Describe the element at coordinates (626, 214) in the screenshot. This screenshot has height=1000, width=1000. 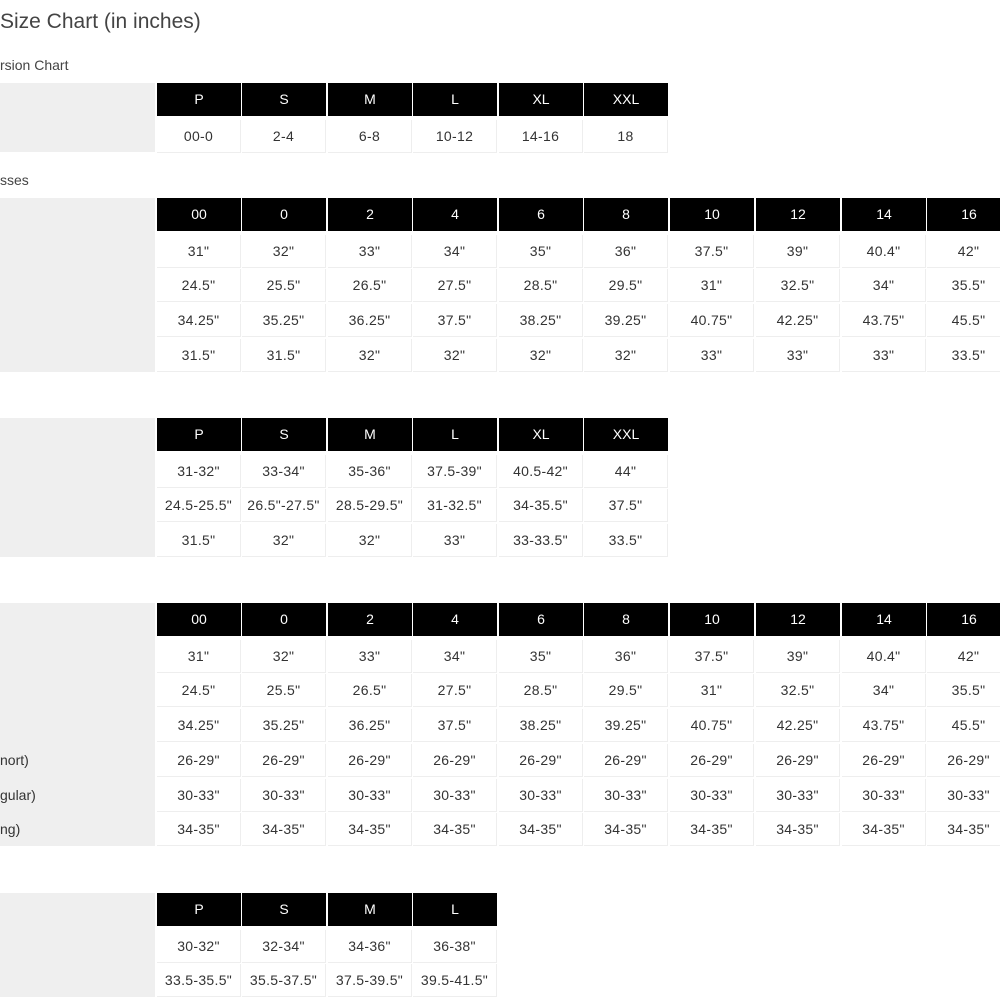
I see `header-cell: 8` at that location.